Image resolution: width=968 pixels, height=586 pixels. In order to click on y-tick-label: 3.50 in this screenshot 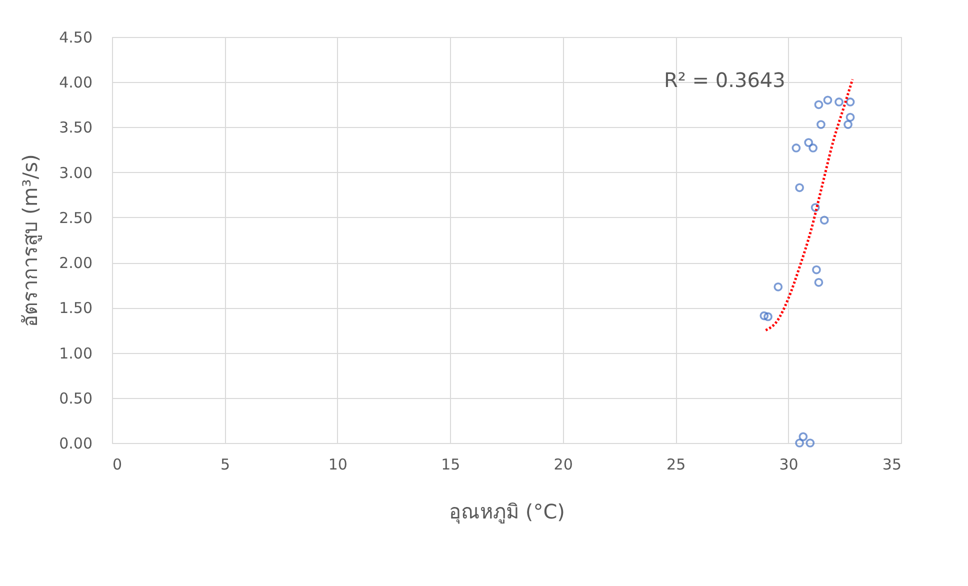, I will do `click(75, 127)`.